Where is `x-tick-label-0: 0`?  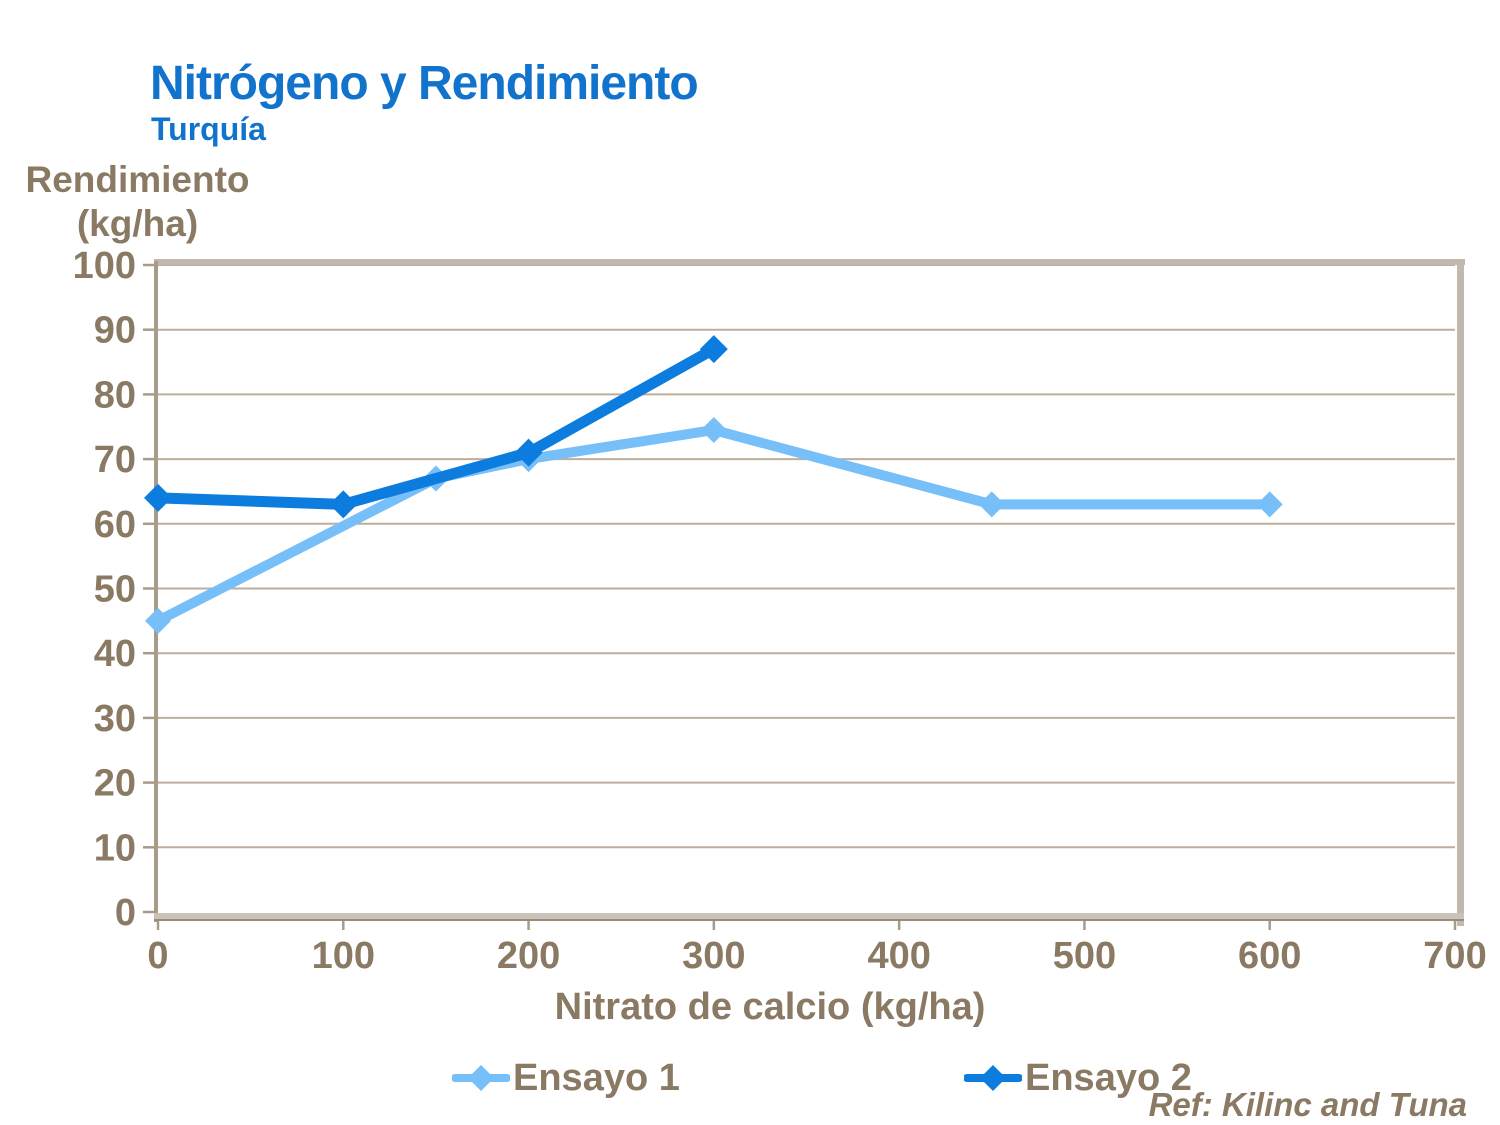 x-tick-label-0: 0 is located at coordinates (157, 956).